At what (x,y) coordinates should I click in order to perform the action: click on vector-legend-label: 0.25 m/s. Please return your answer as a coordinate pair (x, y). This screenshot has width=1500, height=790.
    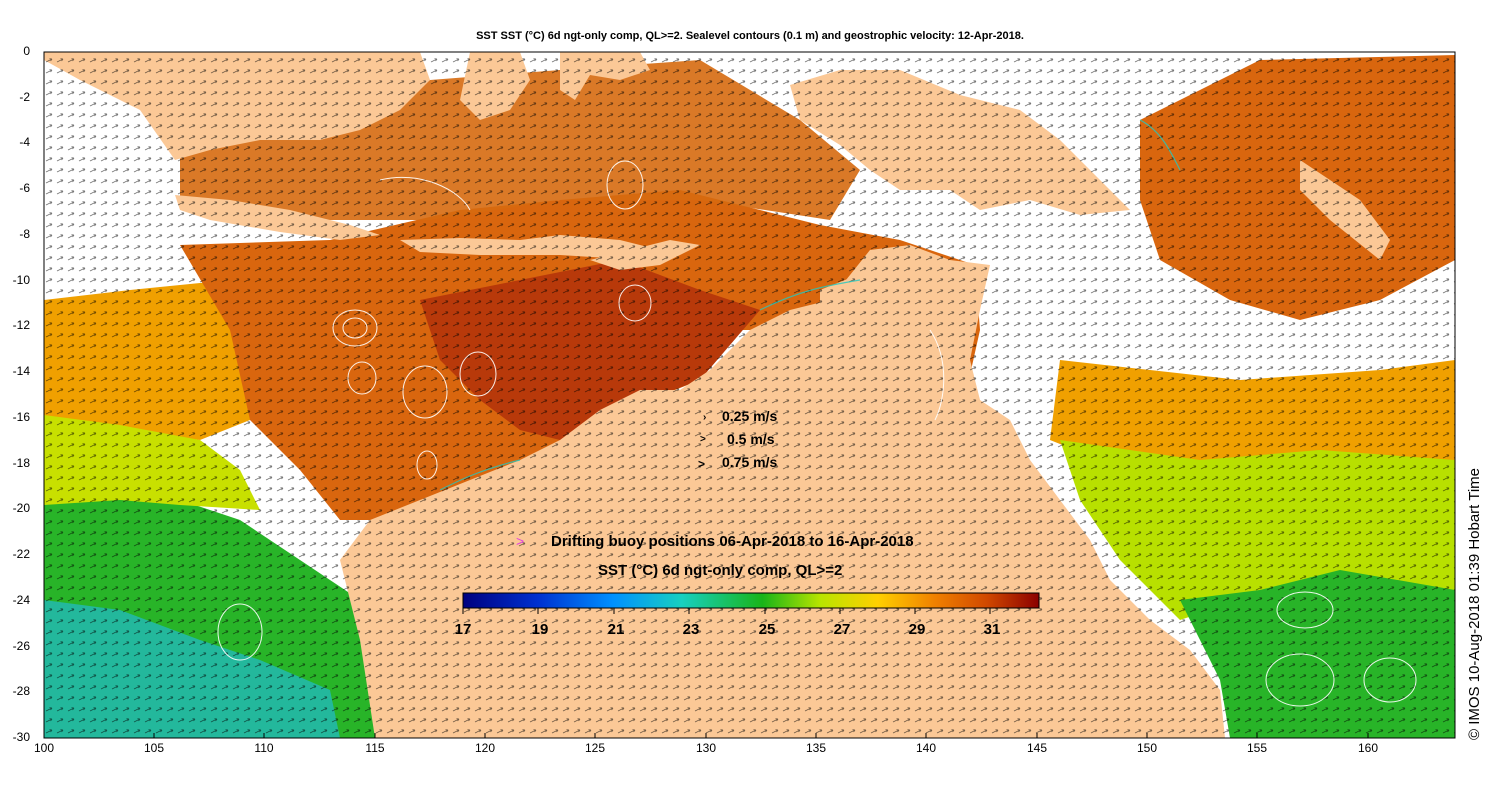
    Looking at the image, I should click on (750, 416).